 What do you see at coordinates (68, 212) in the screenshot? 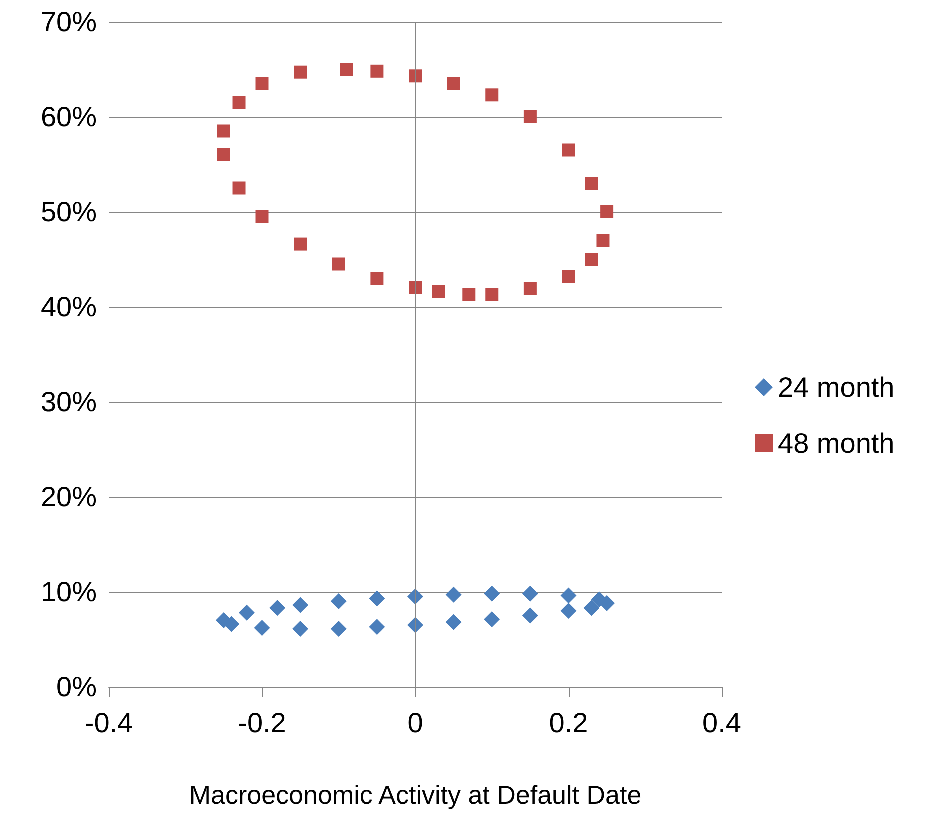
I see `y-tick-label: 50%` at bounding box center [68, 212].